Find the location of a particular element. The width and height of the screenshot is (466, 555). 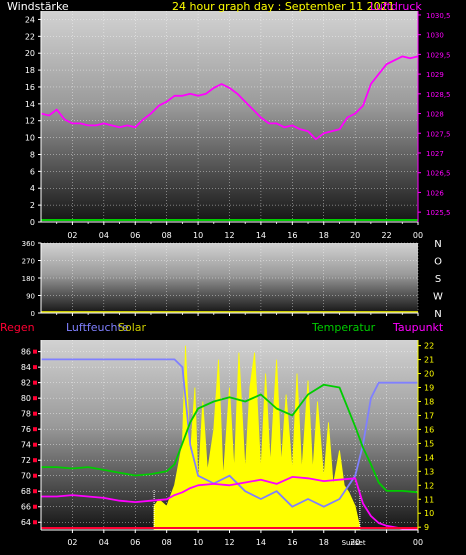

left-tick-label: 180 is located at coordinates (28, 279).